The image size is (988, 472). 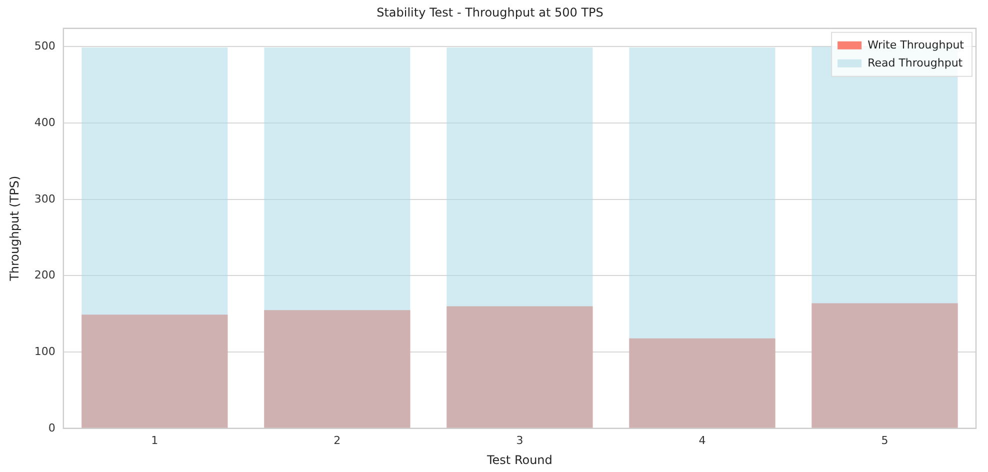 I want to click on legend-label: Read Throughput, so click(x=916, y=63).